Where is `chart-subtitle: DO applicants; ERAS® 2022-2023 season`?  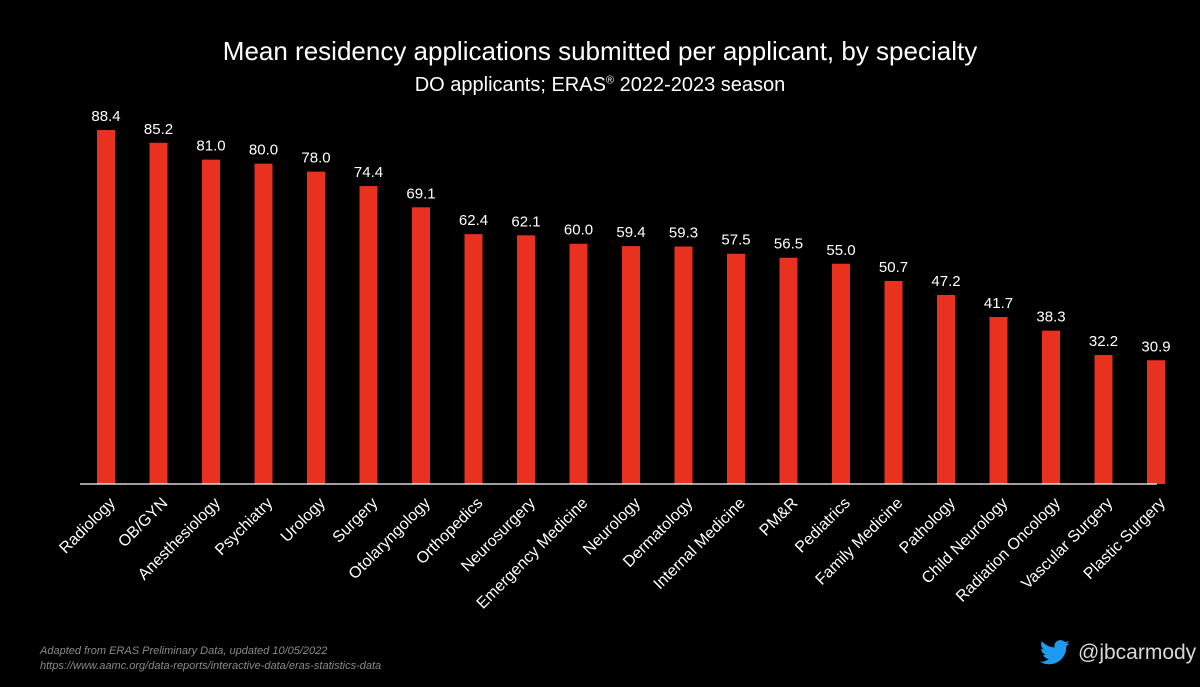 chart-subtitle: DO applicants; ERAS® 2022-2023 season is located at coordinates (600, 85).